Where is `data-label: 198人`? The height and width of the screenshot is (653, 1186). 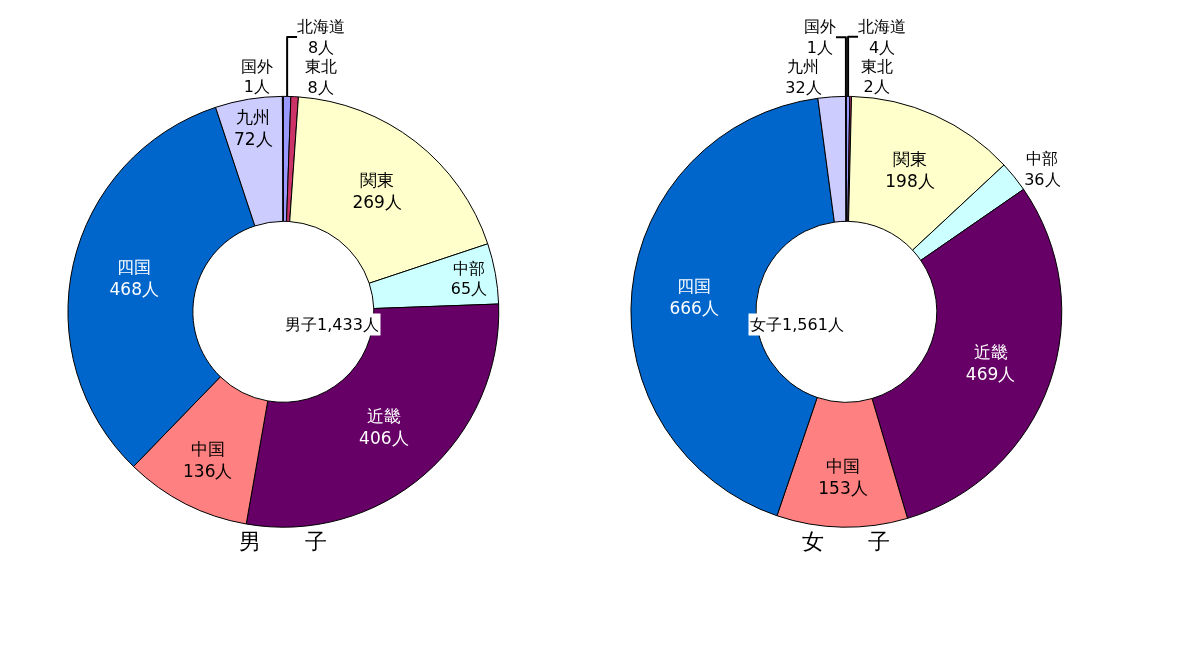
data-label: 198人 is located at coordinates (910, 181).